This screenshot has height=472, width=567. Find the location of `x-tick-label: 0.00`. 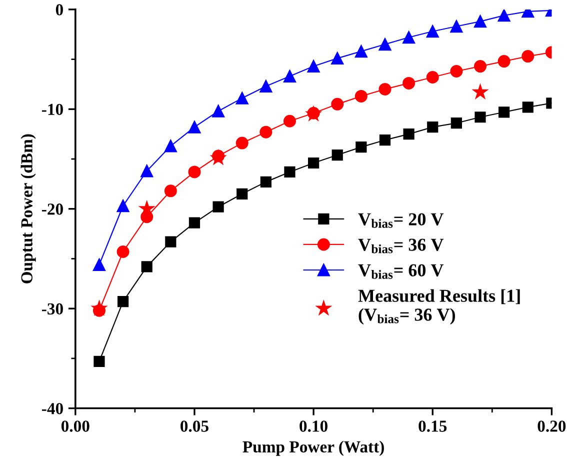

x-tick-label: 0.00 is located at coordinates (75, 426).